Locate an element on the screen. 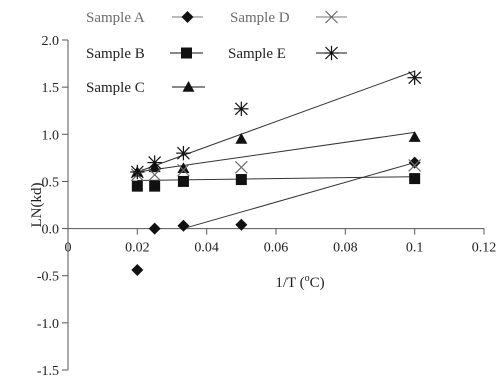 The height and width of the screenshot is (382, 500). legend: Sample A Sample B Sample C Sample D Sample E is located at coordinates (216, 53).